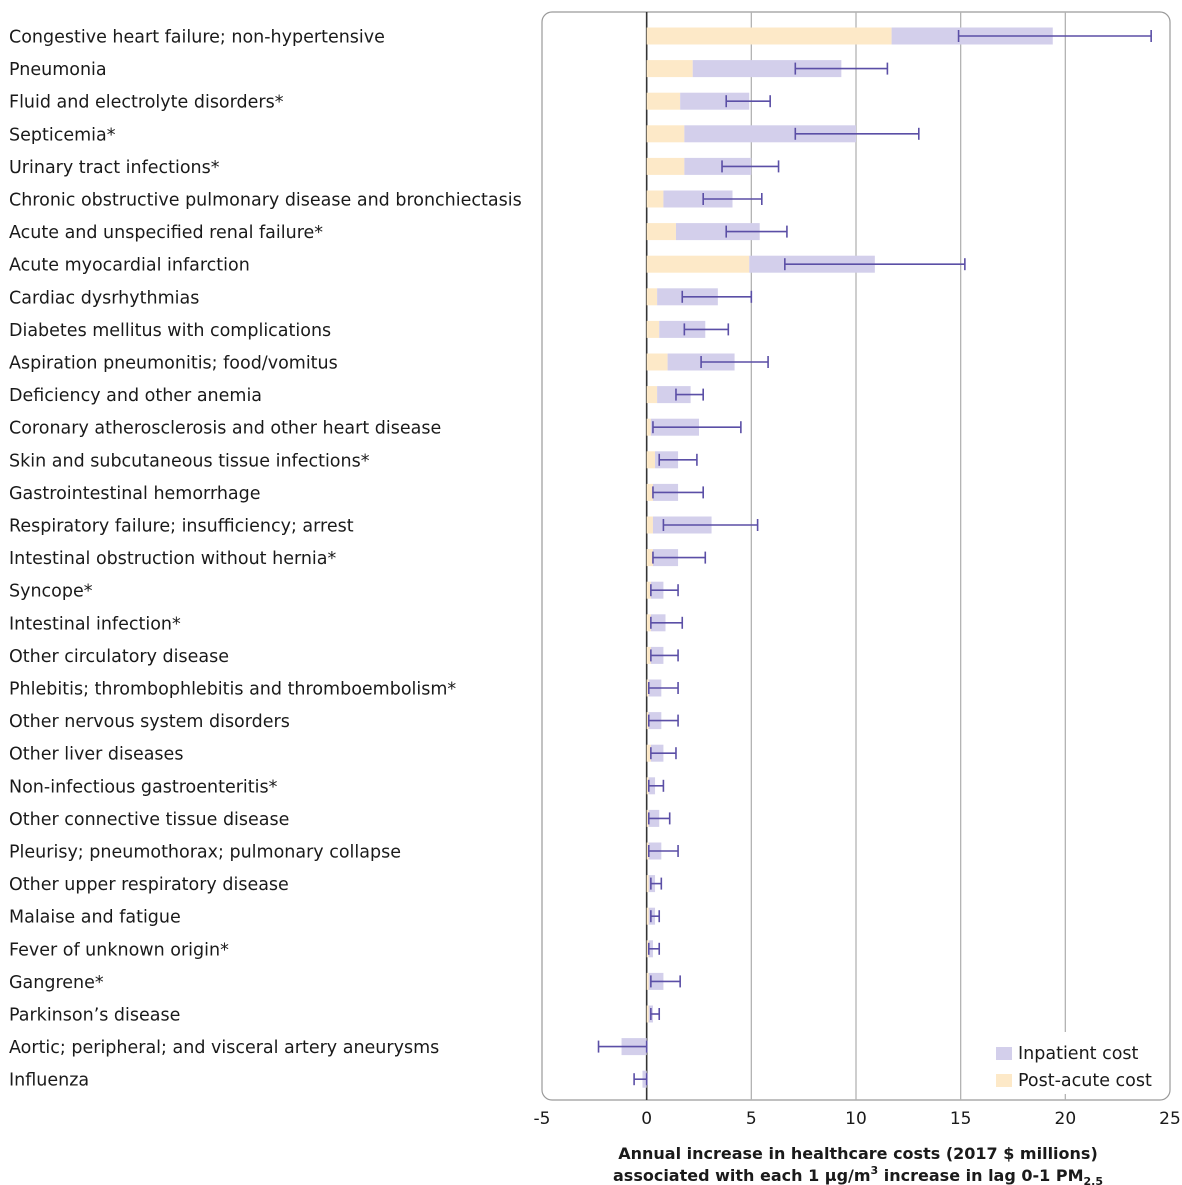 Image resolution: width=1182 pixels, height=1185 pixels. I want to click on category-label: Malaise and fatigue, so click(95, 918).